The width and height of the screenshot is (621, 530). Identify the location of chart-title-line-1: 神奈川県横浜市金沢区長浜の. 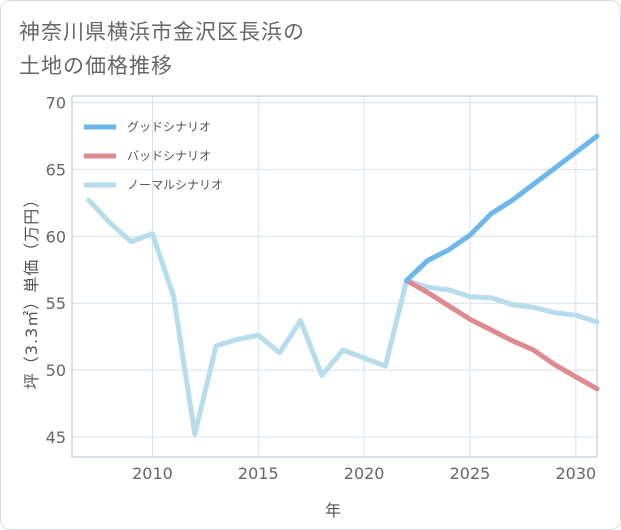
(162, 32).